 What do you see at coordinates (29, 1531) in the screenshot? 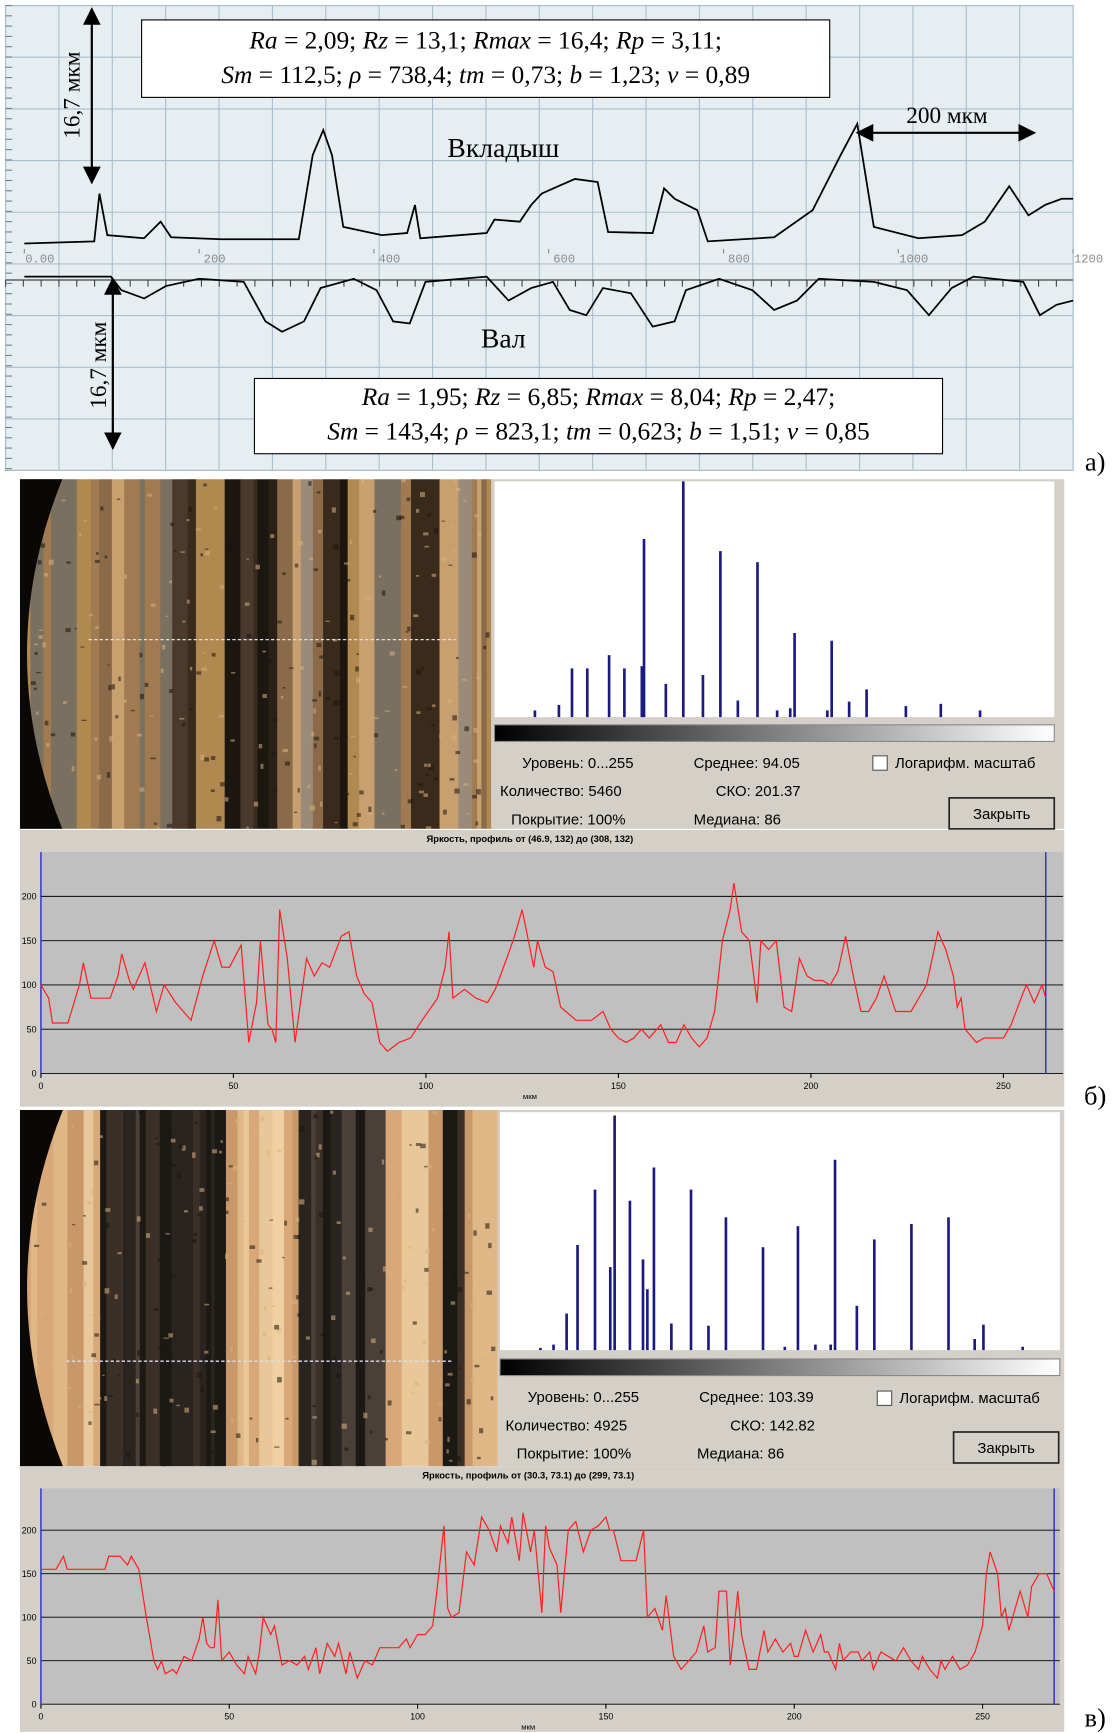
I see `y-tick-label: 200` at bounding box center [29, 1531].